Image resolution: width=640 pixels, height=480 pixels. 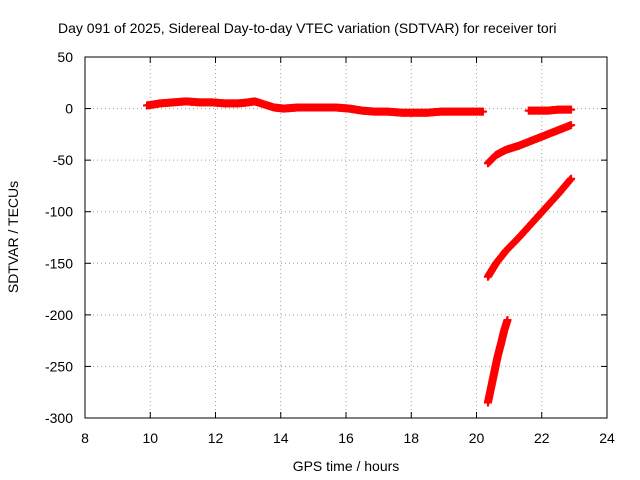 What do you see at coordinates (59, 237) in the screenshot?
I see `y-tick-labels: -300 -250 -200 -150 -100 -50 0 50` at bounding box center [59, 237].